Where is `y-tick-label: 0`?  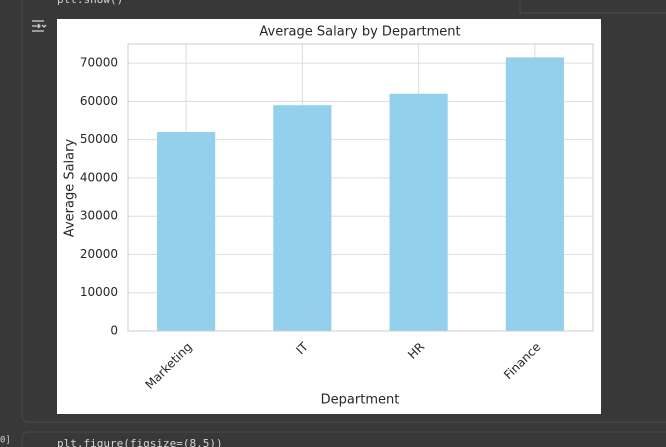 y-tick-label: 0 is located at coordinates (114, 331).